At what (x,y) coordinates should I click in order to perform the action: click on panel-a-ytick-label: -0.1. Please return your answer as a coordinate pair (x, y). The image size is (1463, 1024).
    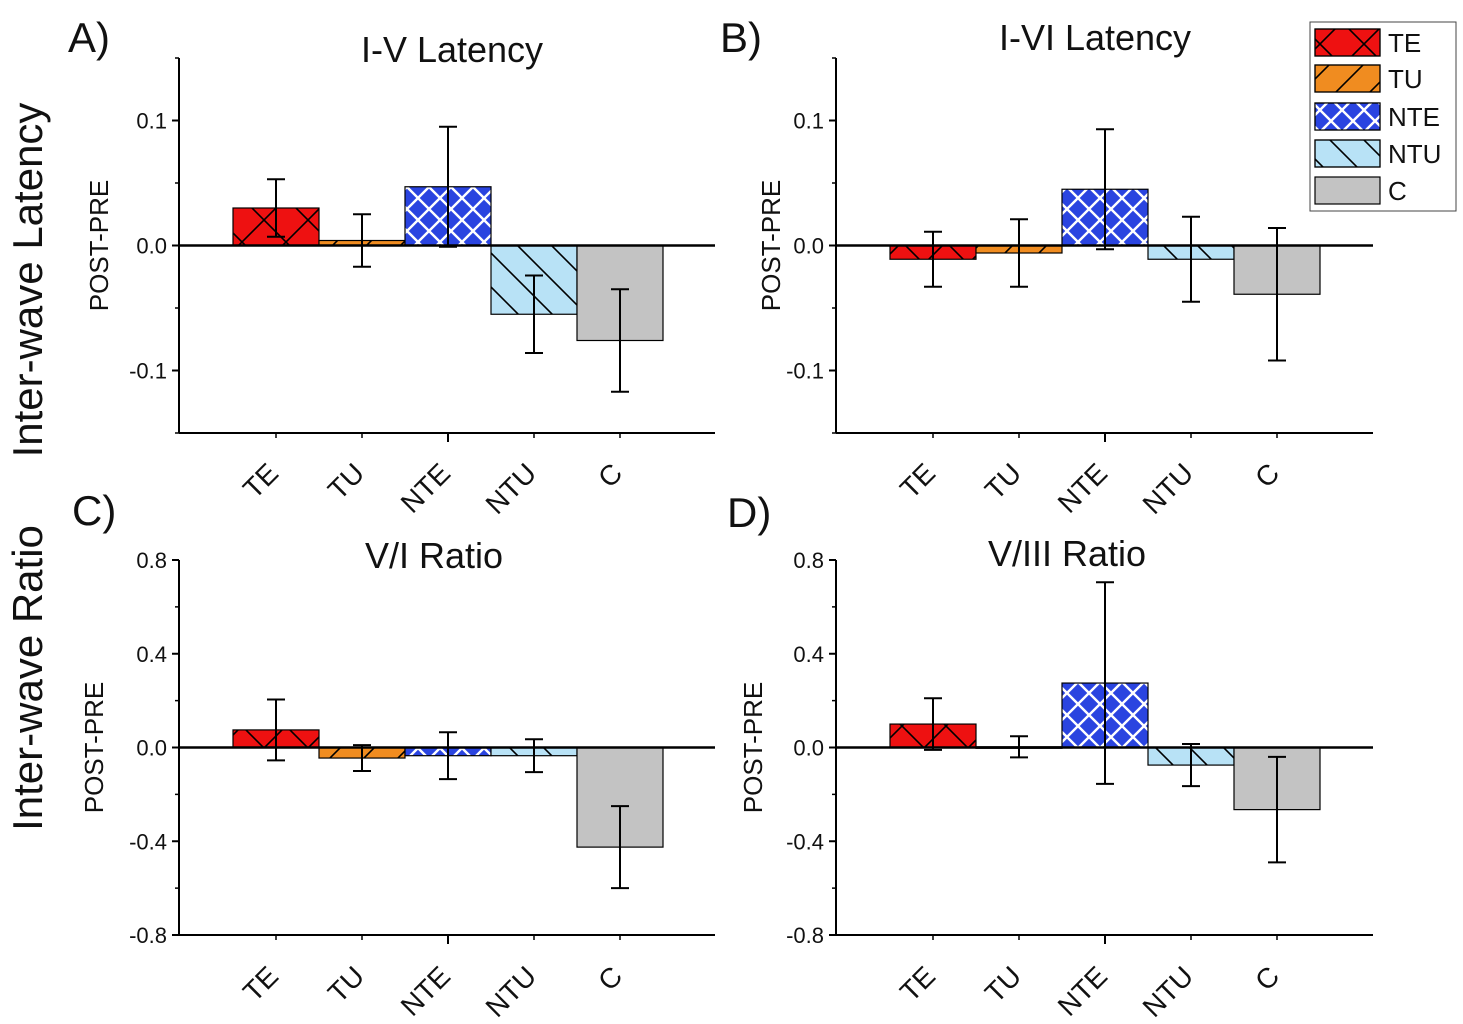
    Looking at the image, I should click on (148, 371).